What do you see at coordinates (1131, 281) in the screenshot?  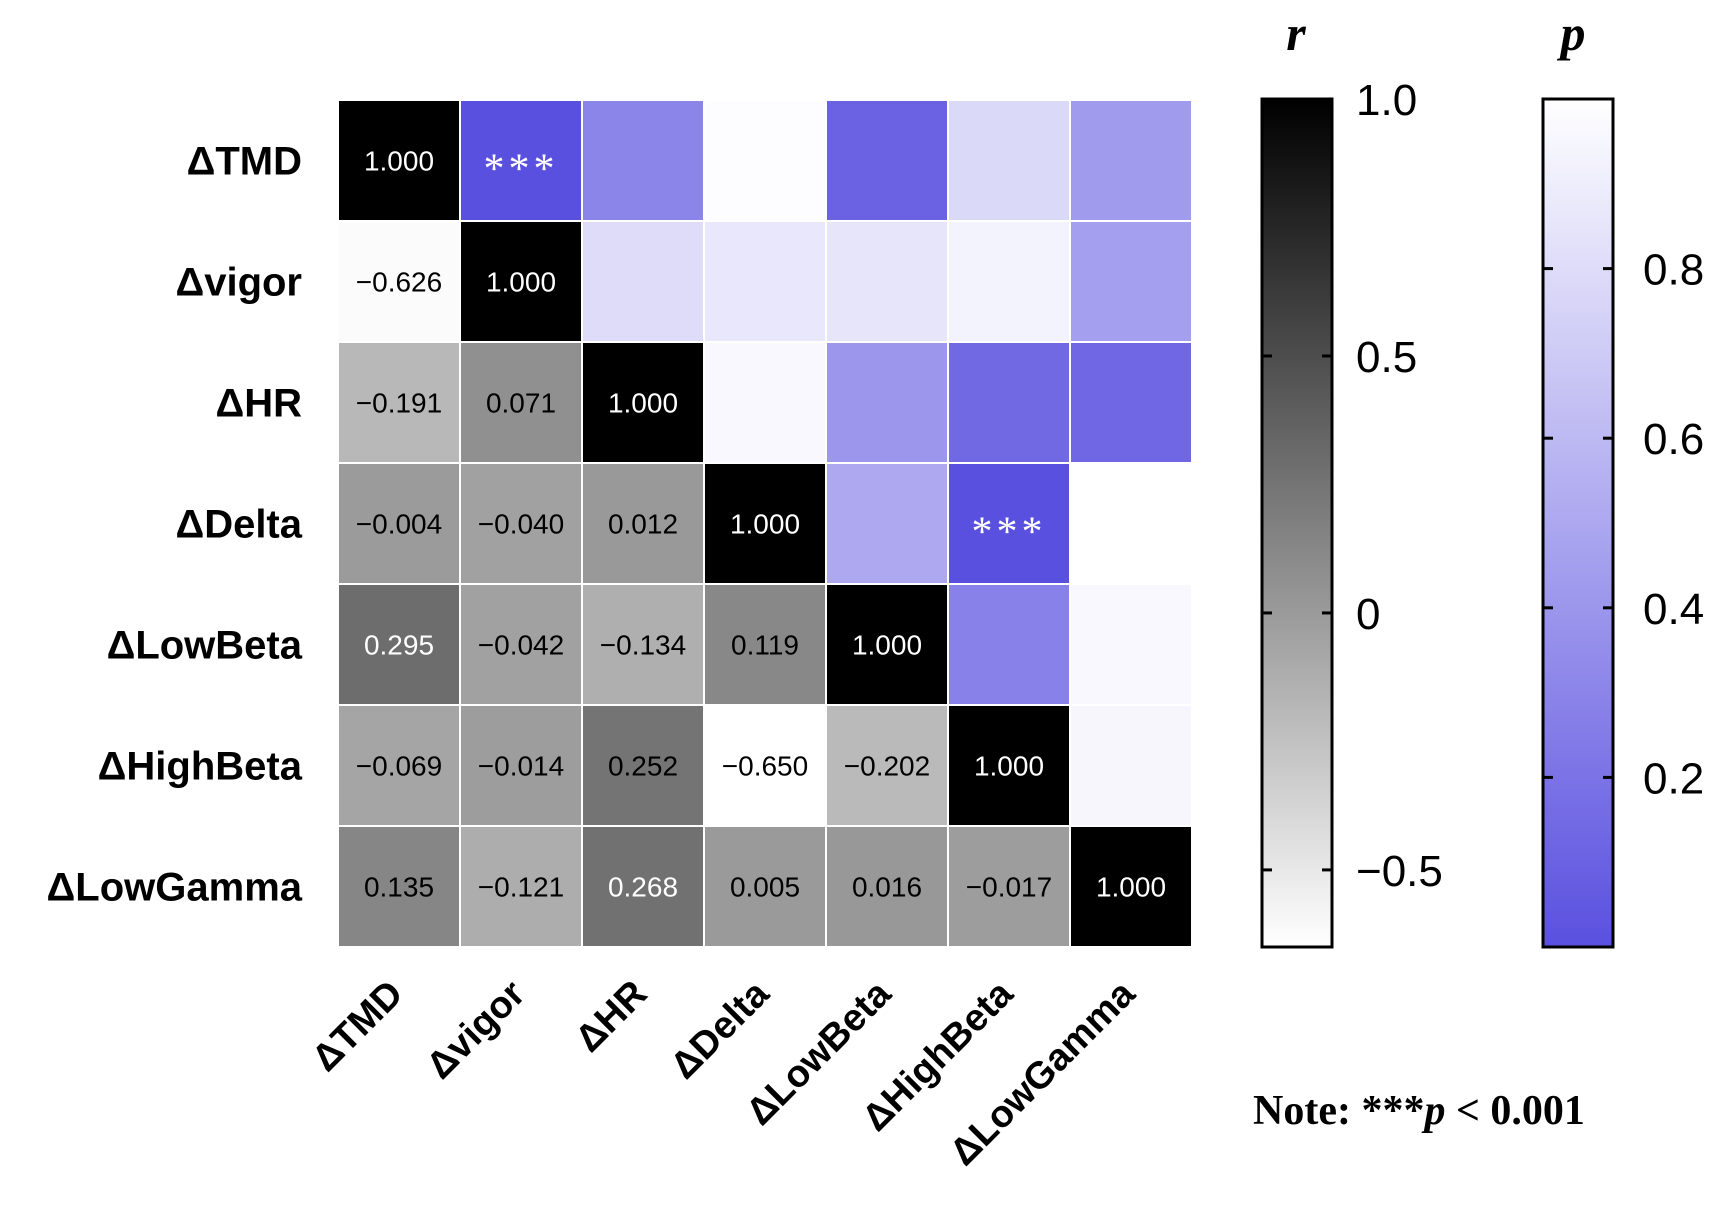 I see `p-cell-vigor-lowgamma` at bounding box center [1131, 281].